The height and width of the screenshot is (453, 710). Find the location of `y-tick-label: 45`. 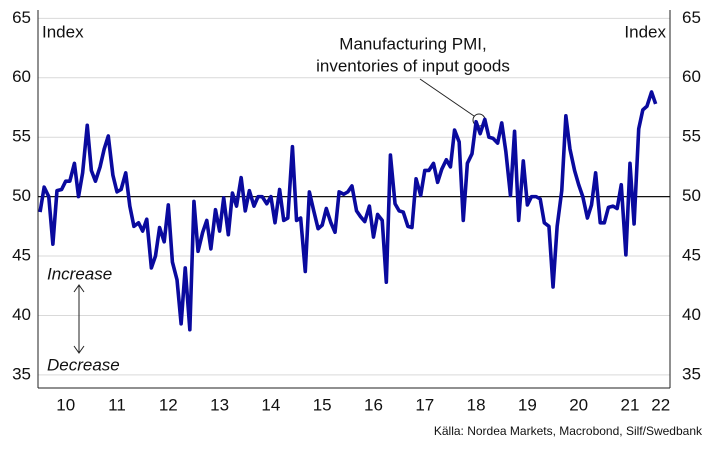

y-tick-label: 45 is located at coordinates (21, 255).